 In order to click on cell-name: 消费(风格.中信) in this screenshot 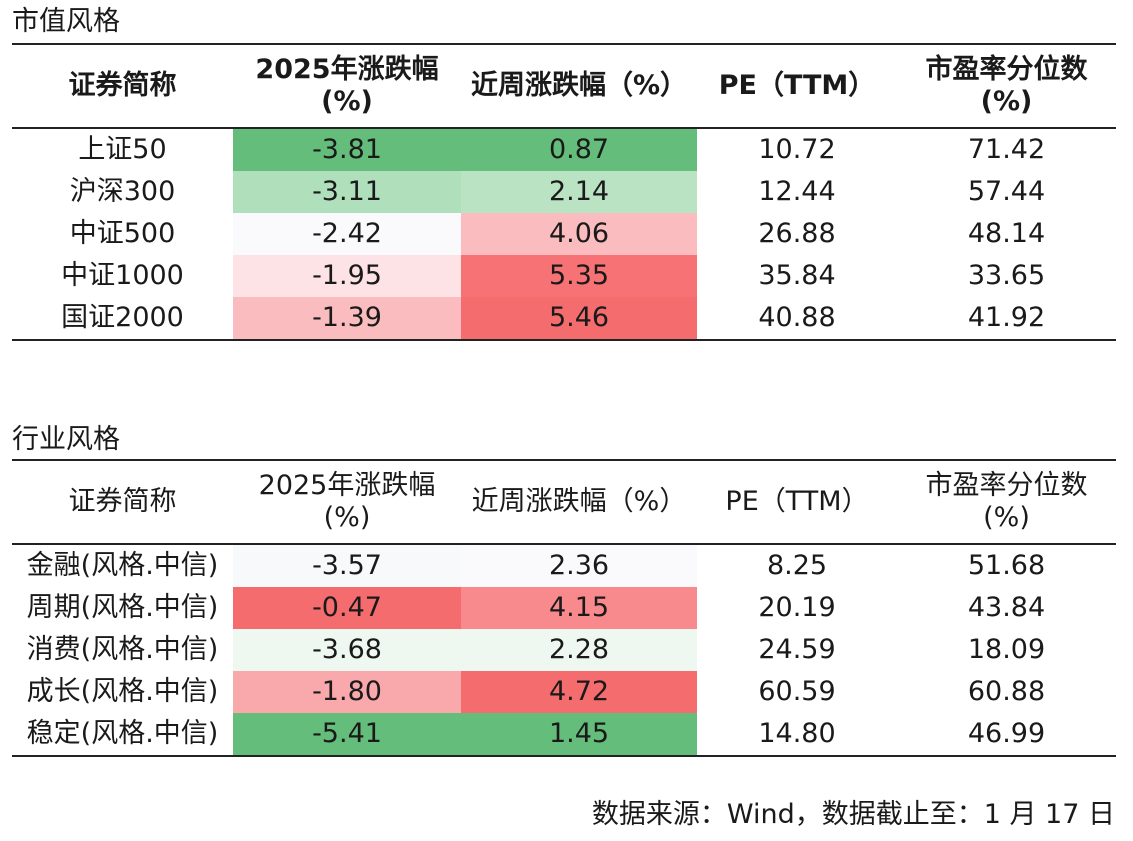, I will do `click(122, 649)`.